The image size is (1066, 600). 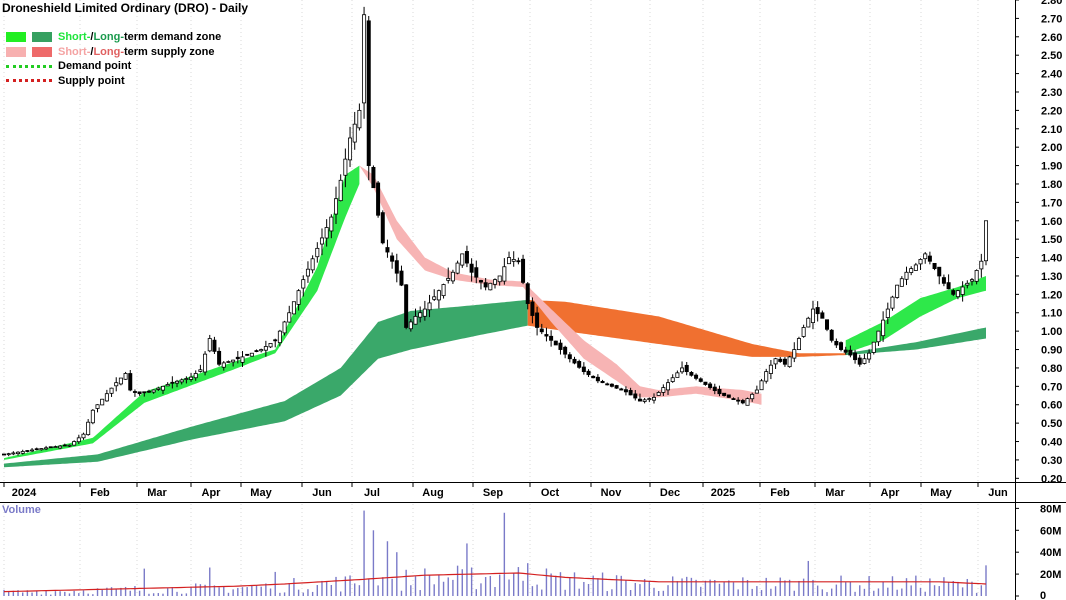 I want to click on legend-short-label: Short-, so click(x=74, y=51).